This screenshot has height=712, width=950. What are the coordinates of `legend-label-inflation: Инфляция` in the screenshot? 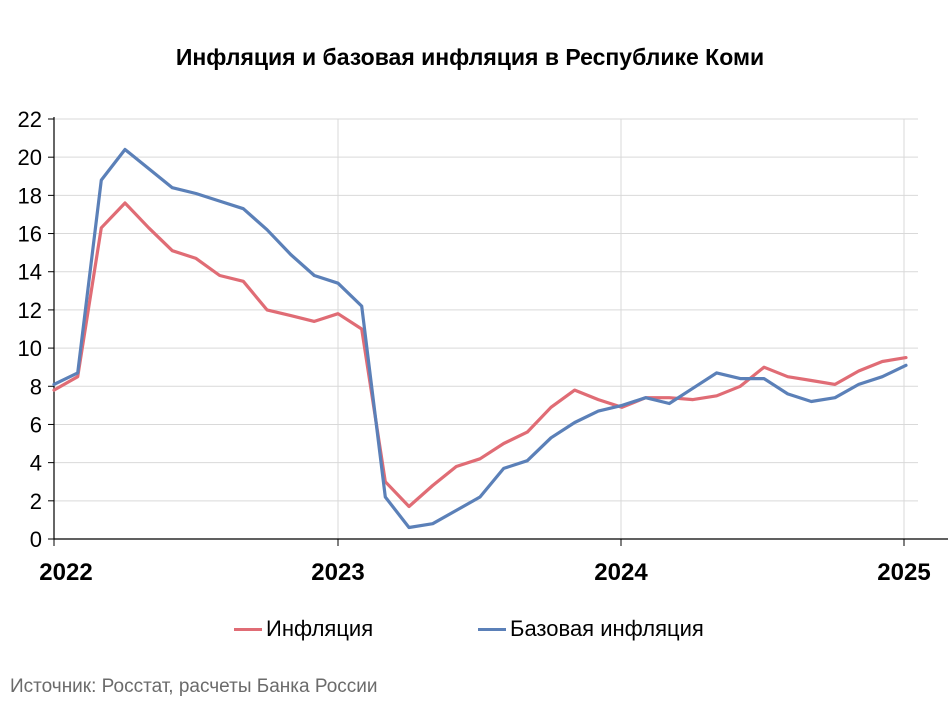 It's located at (320, 628).